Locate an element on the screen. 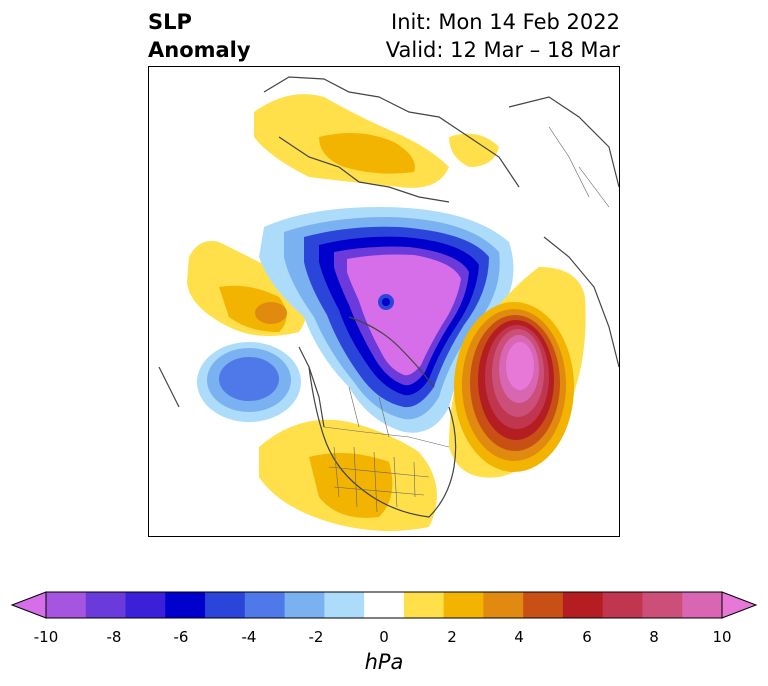 The image size is (768, 686). colorbar-tick: -6 is located at coordinates (181, 637).